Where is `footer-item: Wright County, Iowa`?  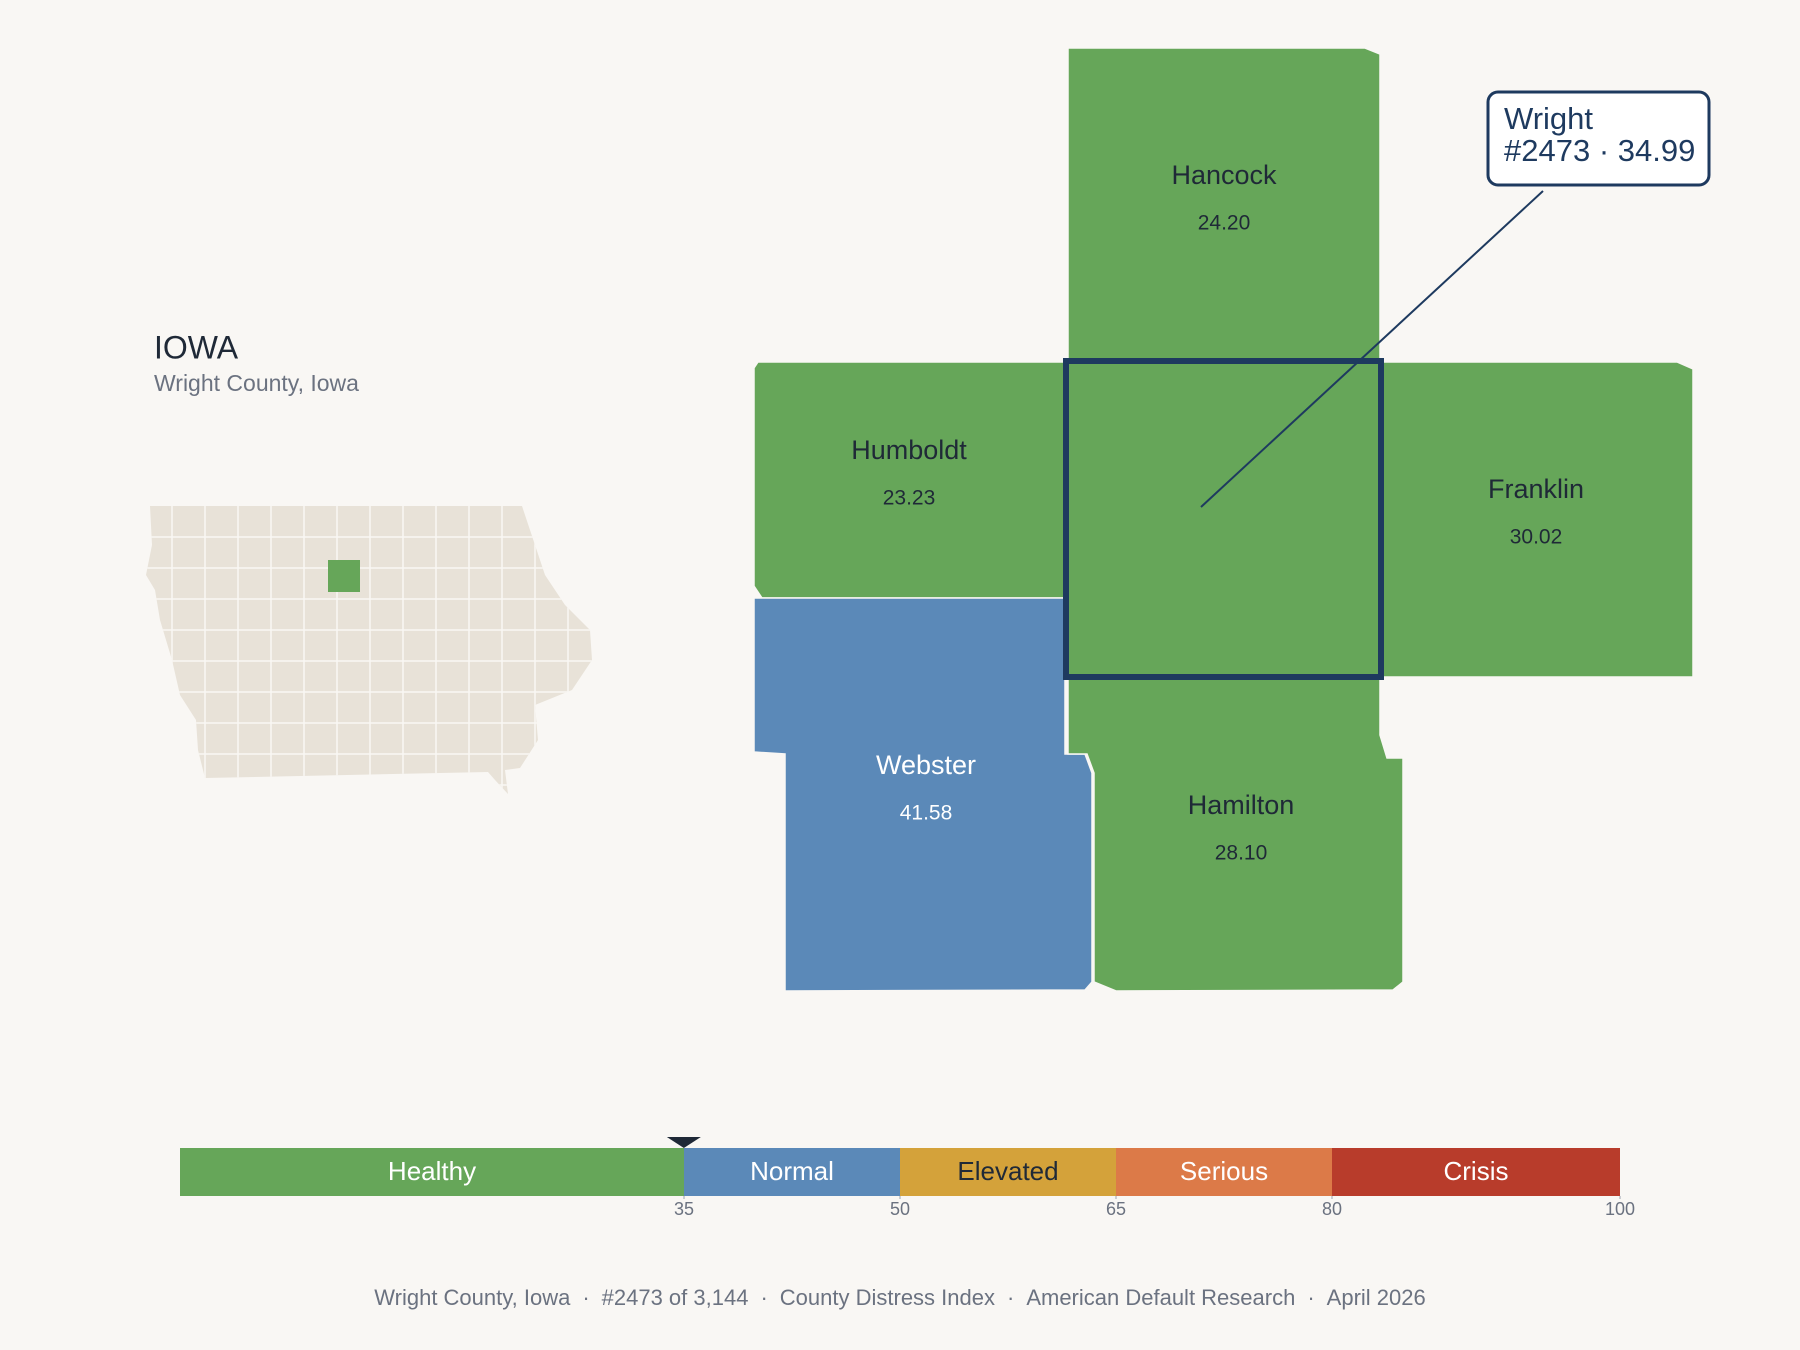
footer-item: Wright County, Iowa is located at coordinates (472, 1297).